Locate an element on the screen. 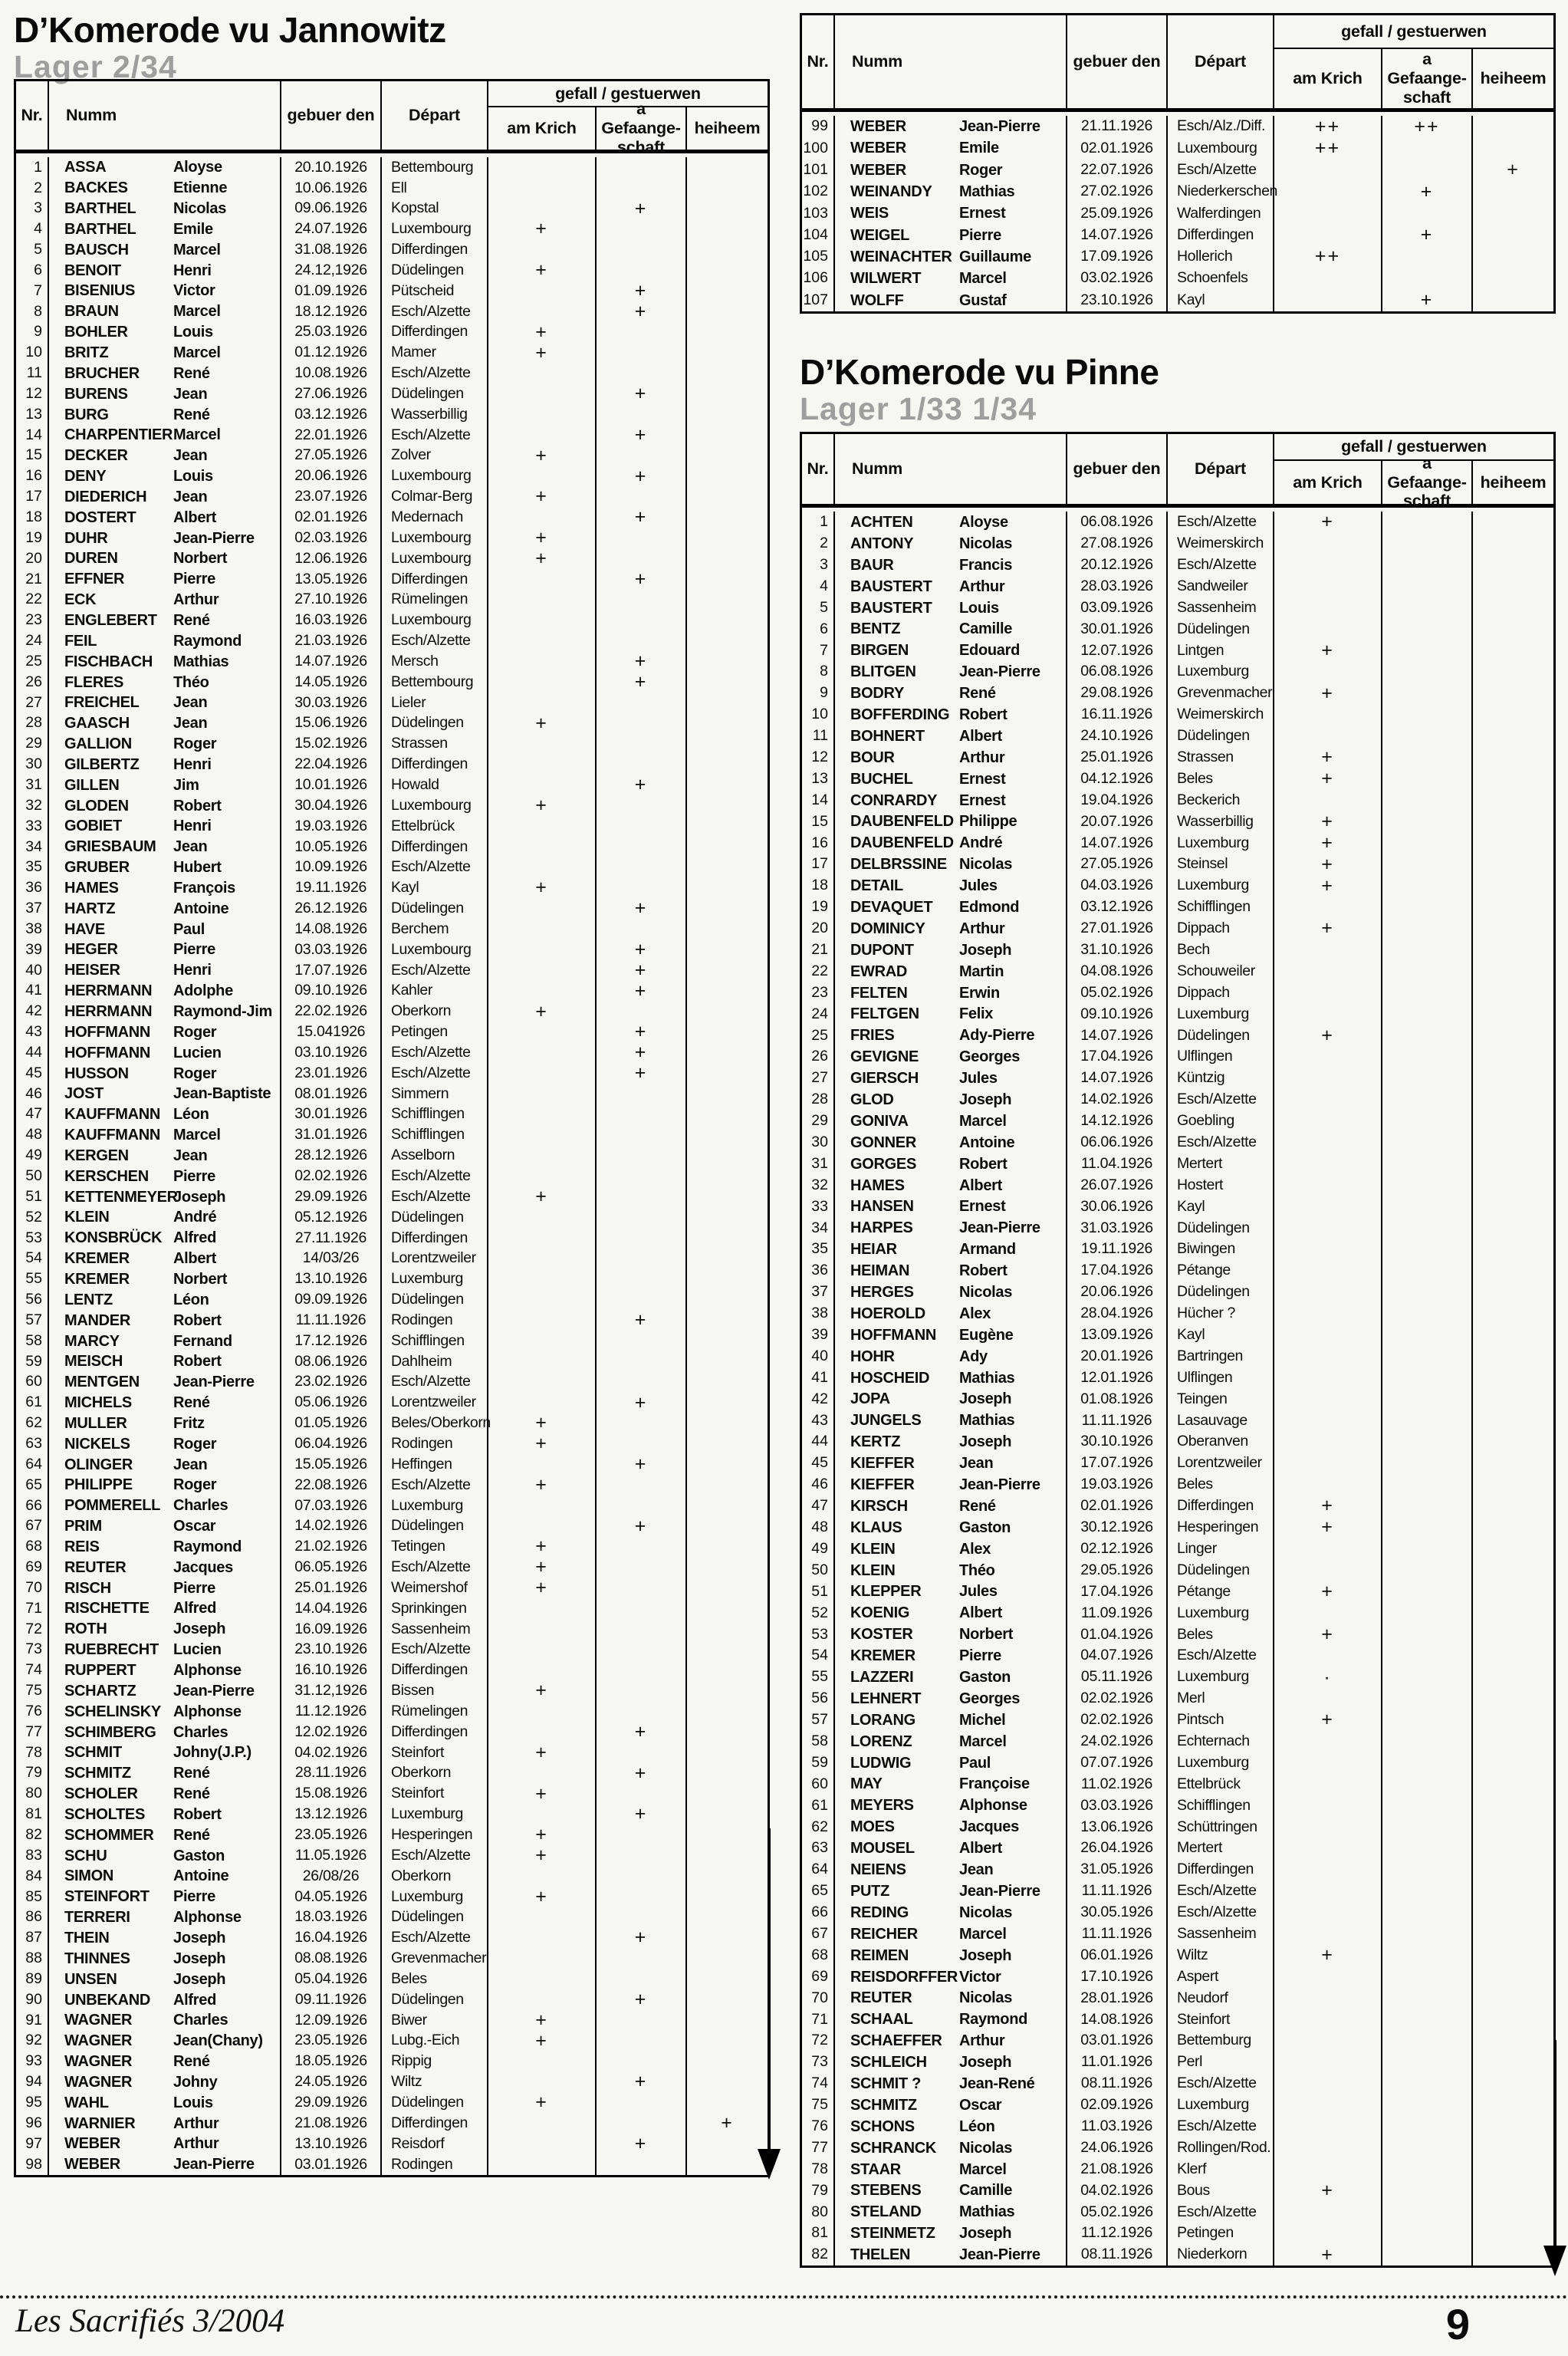 This screenshot has width=1568, height=2356. birth-date: 11.11.1926 is located at coordinates (332, 1321).